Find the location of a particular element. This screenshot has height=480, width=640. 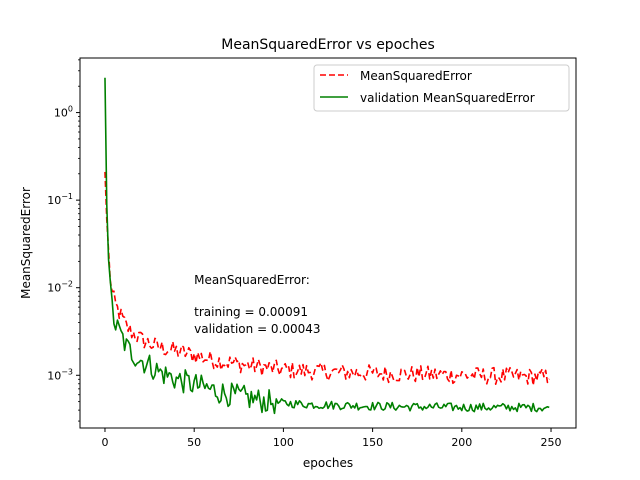

annotation-validation: validation = 0.00043 is located at coordinates (257, 329).